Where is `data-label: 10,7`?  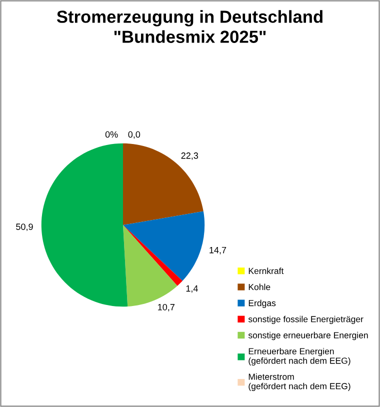
data-label: 10,7 is located at coordinates (166, 308).